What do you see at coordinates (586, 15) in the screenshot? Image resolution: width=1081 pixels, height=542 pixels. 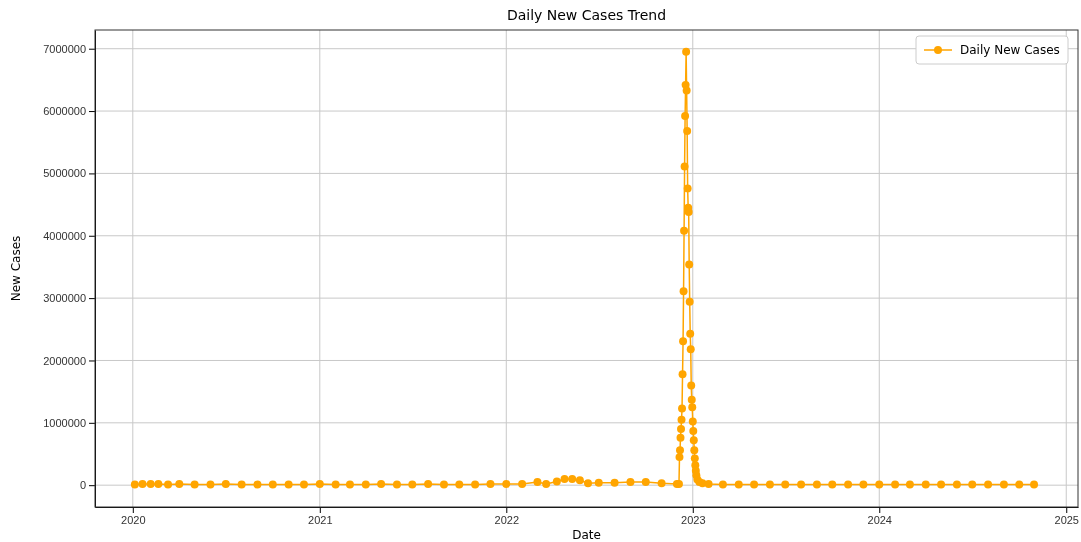 I see `chart-title: Daily New Cases Trend` at bounding box center [586, 15].